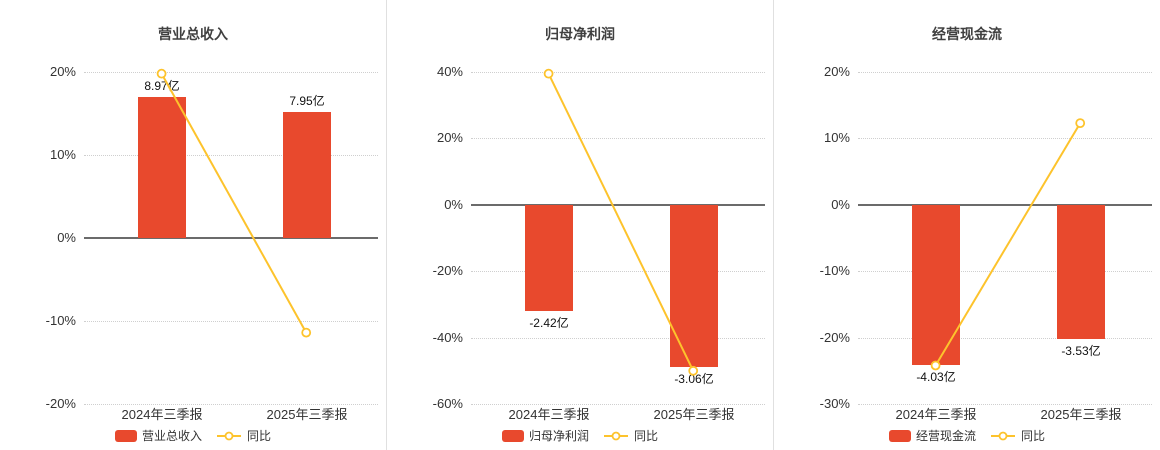  What do you see at coordinates (936, 377) in the screenshot?
I see `bar-value-label: -4.03亿` at bounding box center [936, 377].